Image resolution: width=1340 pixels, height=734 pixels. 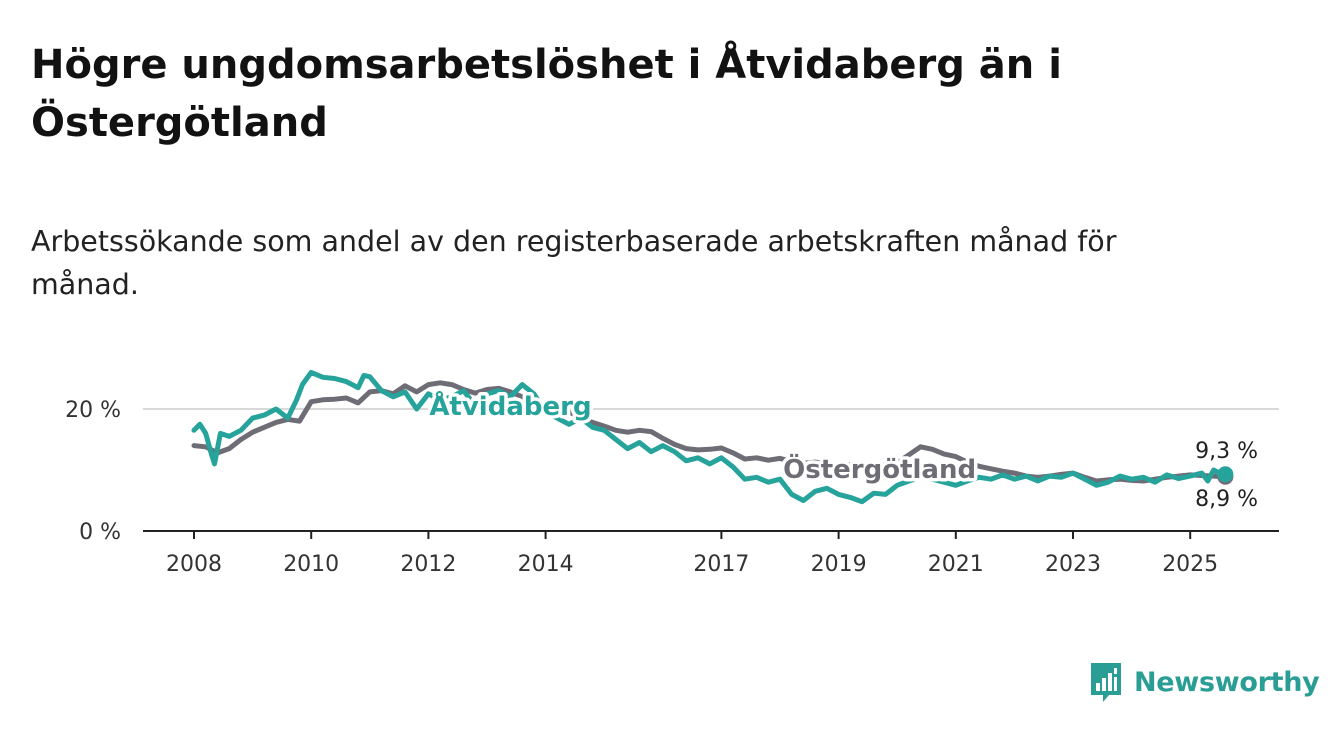 I want to click on x-tick-label: 2008, so click(x=194, y=564).